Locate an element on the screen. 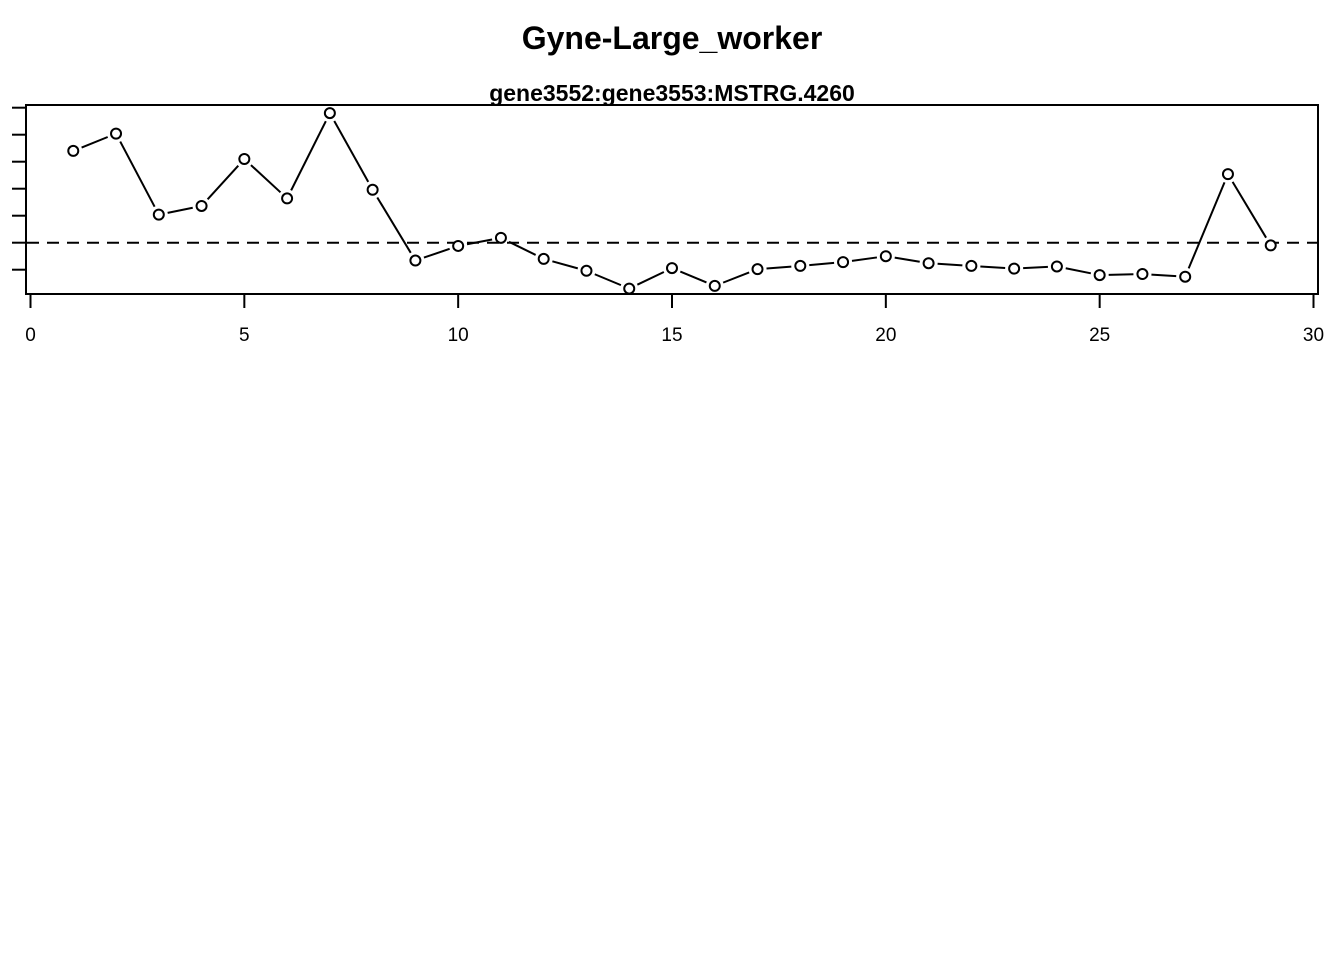  x-tick-label: 20 is located at coordinates (885, 335).